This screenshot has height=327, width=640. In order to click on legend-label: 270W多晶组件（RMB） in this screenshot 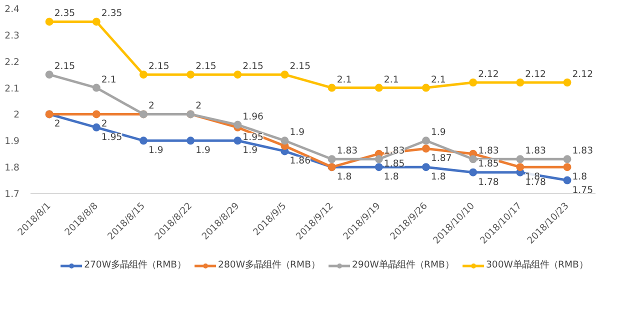, I will do `click(135, 265)`.